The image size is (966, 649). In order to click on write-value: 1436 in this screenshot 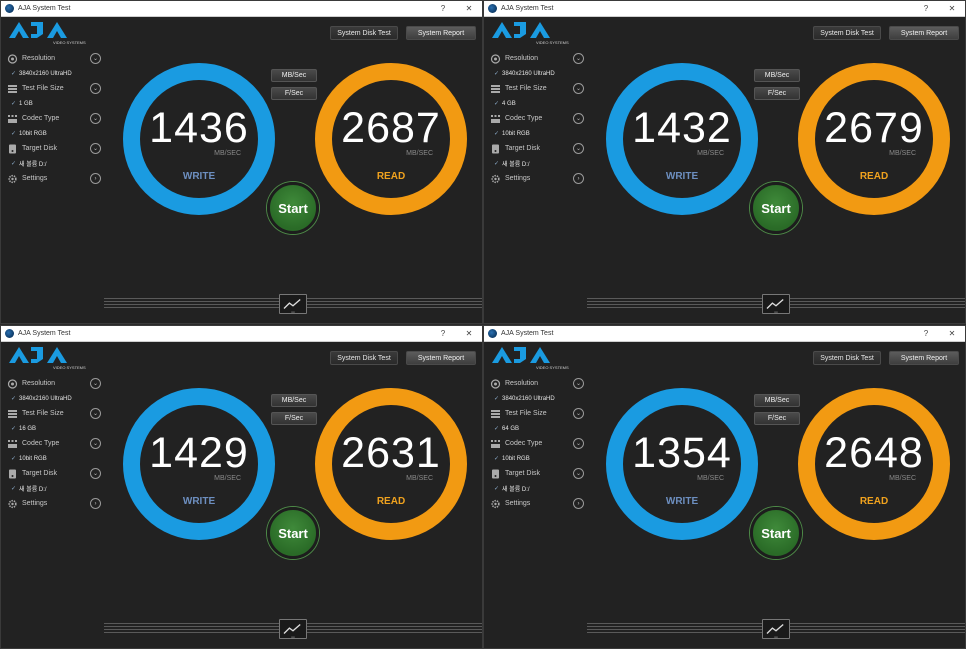, I will do `click(199, 128)`.